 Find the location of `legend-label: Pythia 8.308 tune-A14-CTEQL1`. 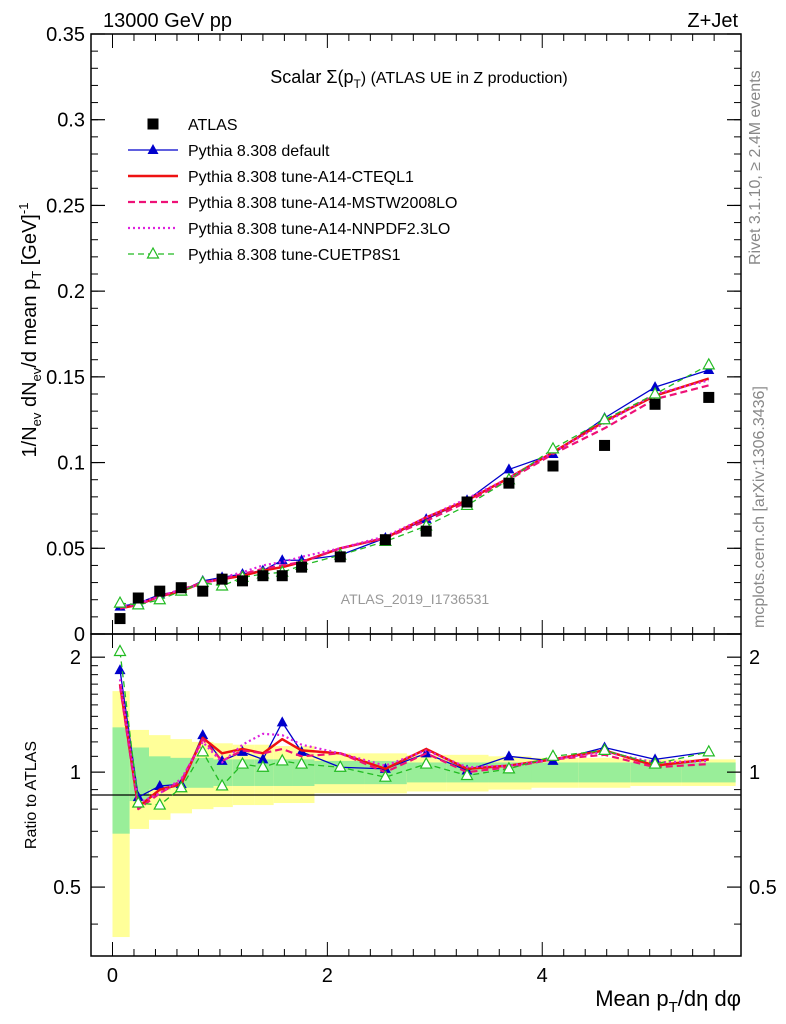

legend-label: Pythia 8.308 tune-A14-CTEQL1 is located at coordinates (301, 177).